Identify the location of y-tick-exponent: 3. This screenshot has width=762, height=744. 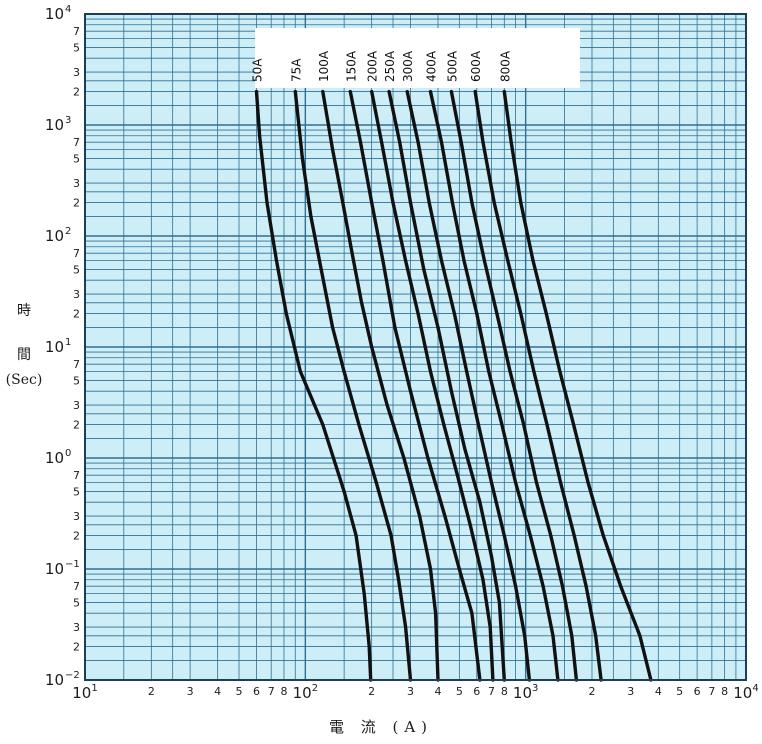
(68, 120).